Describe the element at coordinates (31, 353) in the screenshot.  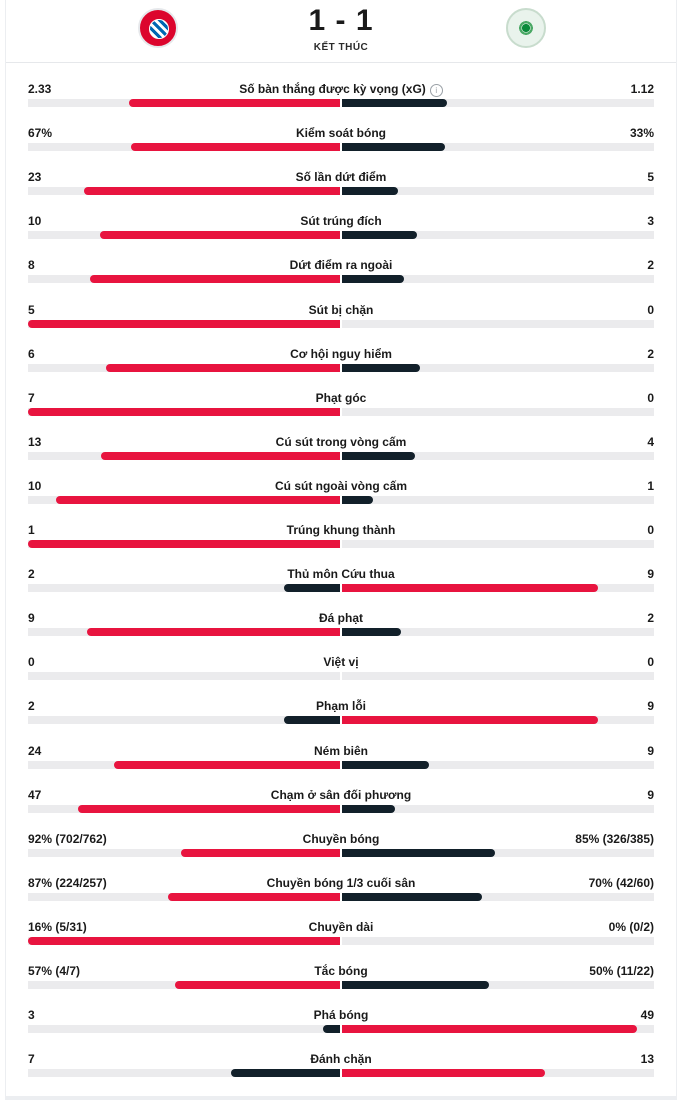
I see `home-stat-value: 6` at that location.